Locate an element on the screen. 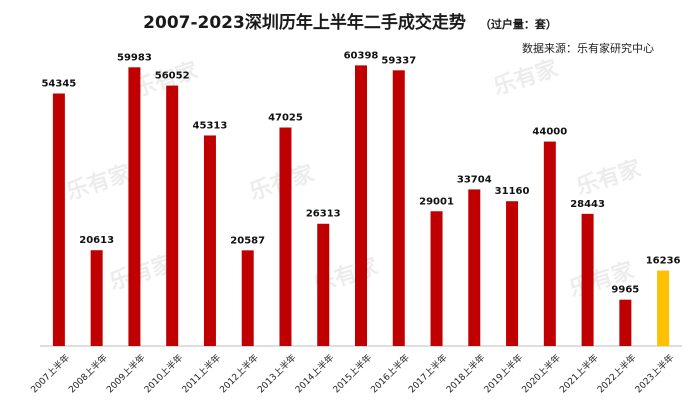 This screenshot has height=405, width=700. data-label: 20587 is located at coordinates (247, 240).